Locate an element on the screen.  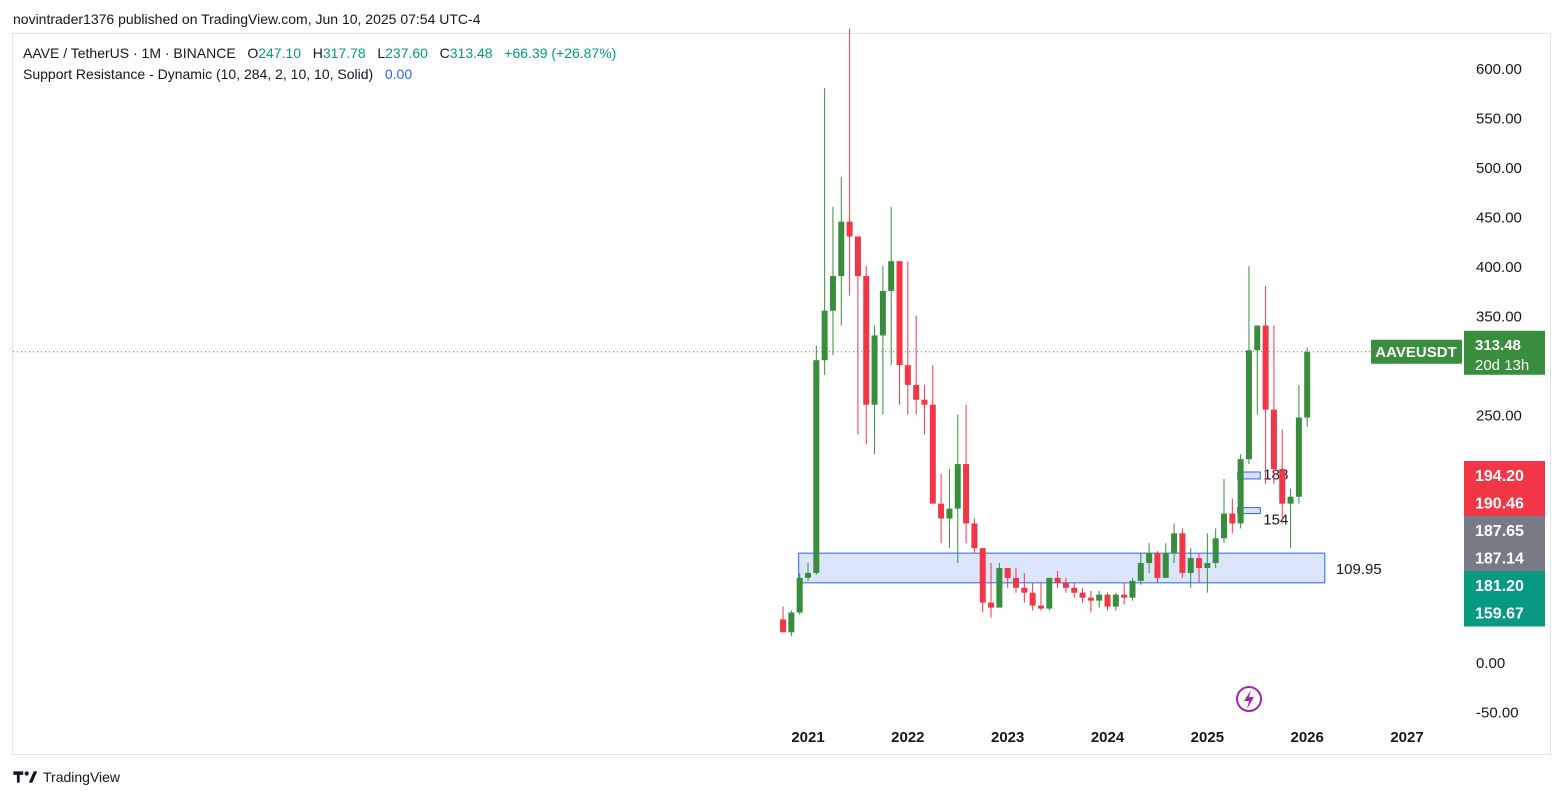
flash-icon-ring is located at coordinates (1249, 699).